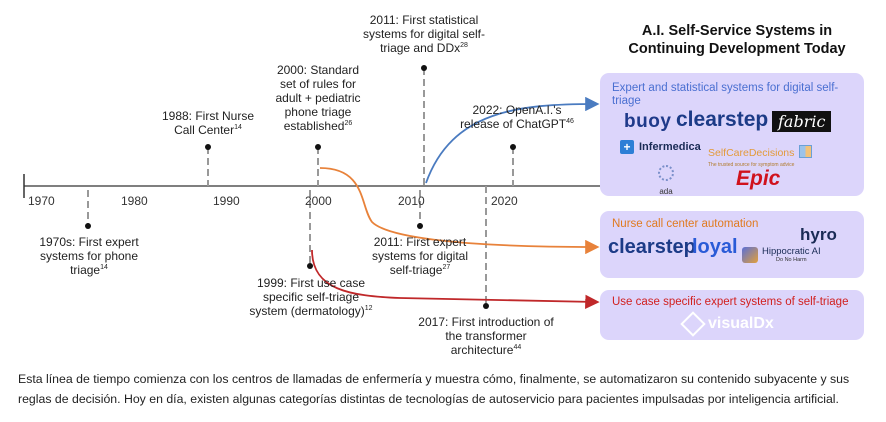 The image size is (886, 422). Describe the element at coordinates (685, 224) in the screenshot. I see `panel-label: Nurse call center automation` at that location.